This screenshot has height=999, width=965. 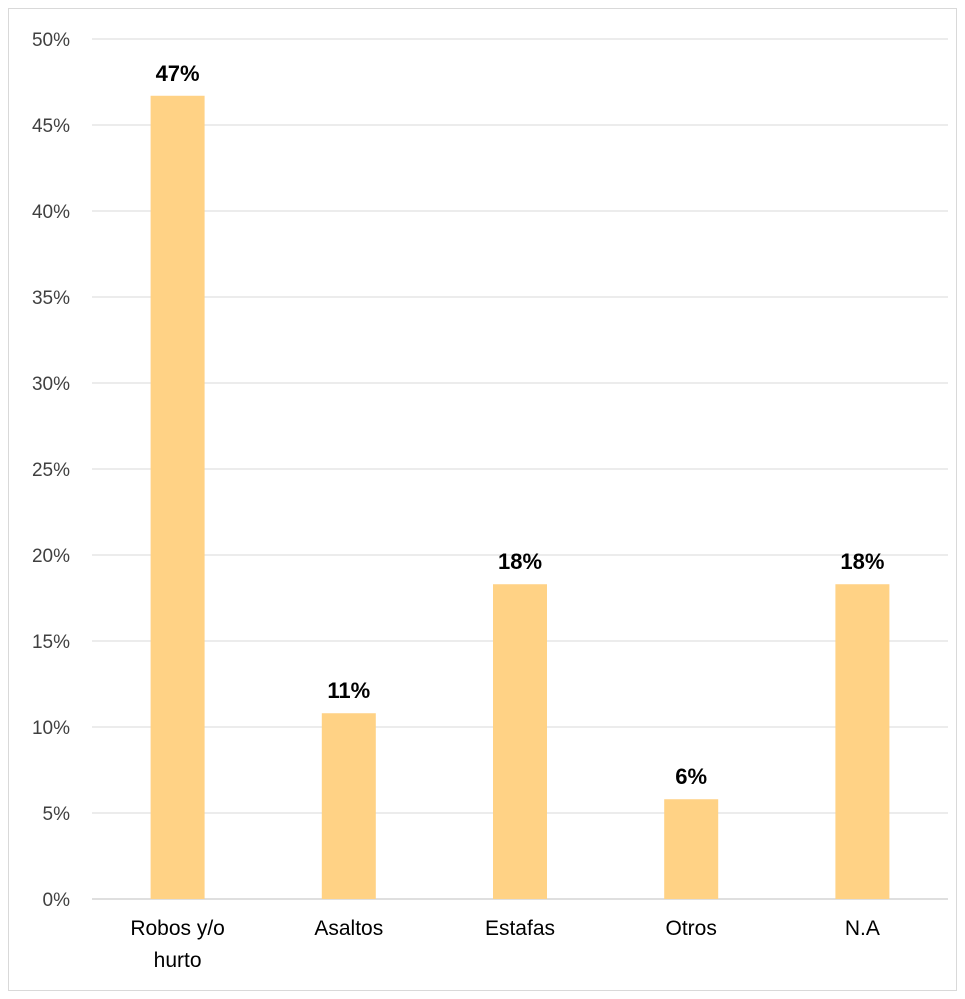 What do you see at coordinates (51, 470) in the screenshot?
I see `y-tick-label: 25%` at bounding box center [51, 470].